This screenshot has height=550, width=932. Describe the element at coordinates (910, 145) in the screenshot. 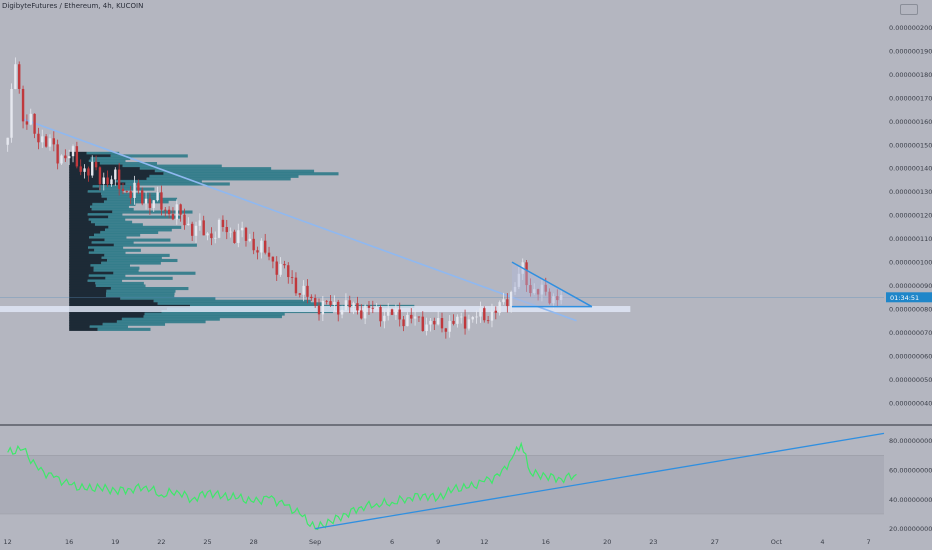

I see `price-axis-label: 0.0000001500` at that location.